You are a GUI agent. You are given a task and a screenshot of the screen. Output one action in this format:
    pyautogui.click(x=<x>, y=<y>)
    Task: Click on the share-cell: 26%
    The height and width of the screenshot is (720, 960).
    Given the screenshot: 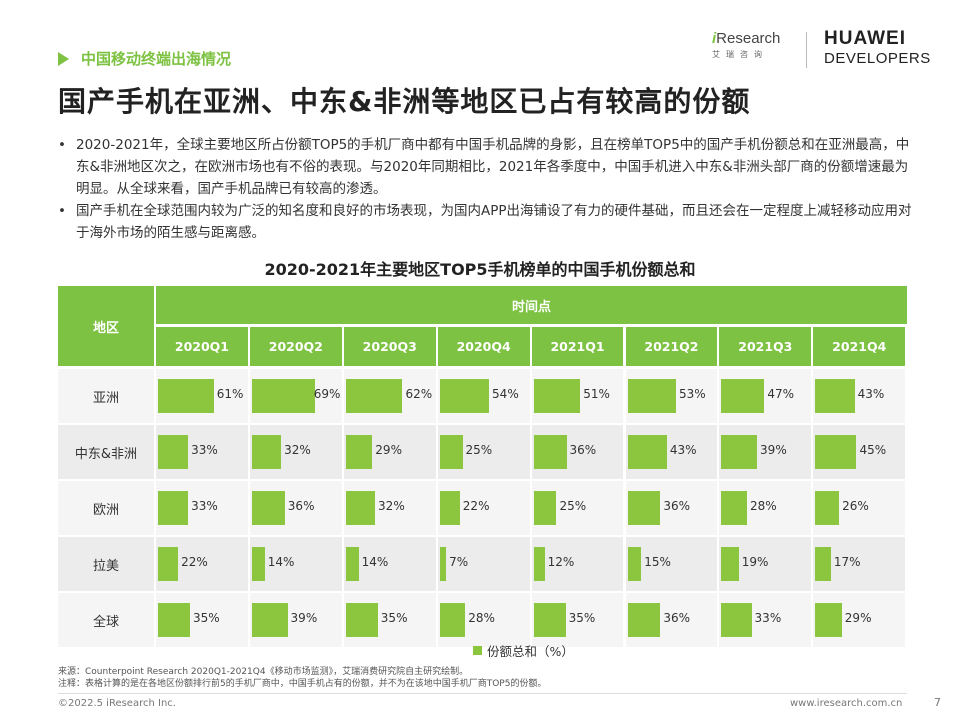 What is the action you would take?
    pyautogui.click(x=859, y=508)
    